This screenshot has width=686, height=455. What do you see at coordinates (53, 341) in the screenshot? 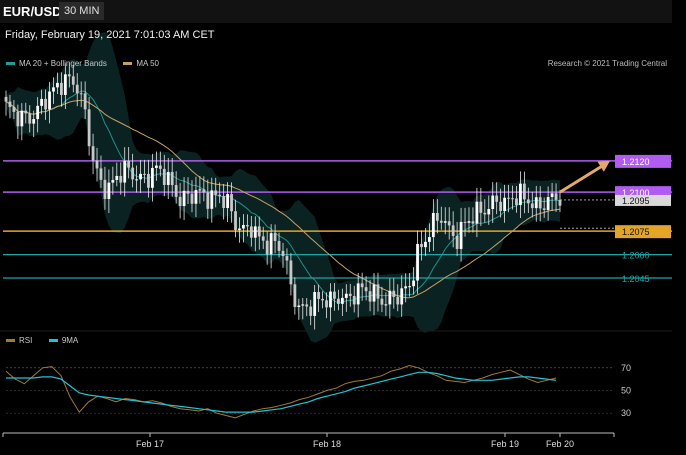
I see `rsi-ma-swatch` at bounding box center [53, 341].